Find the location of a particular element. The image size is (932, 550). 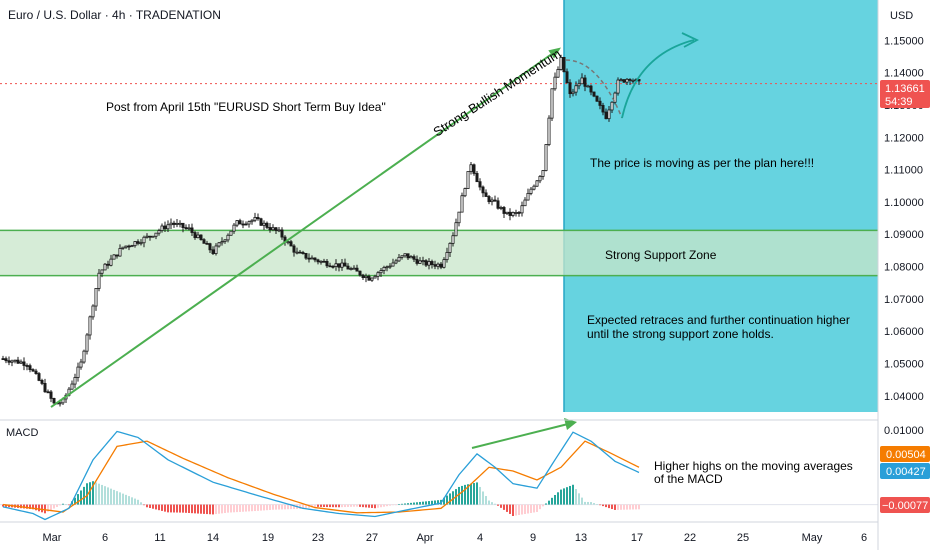

macd-badge is located at coordinates (905, 454).